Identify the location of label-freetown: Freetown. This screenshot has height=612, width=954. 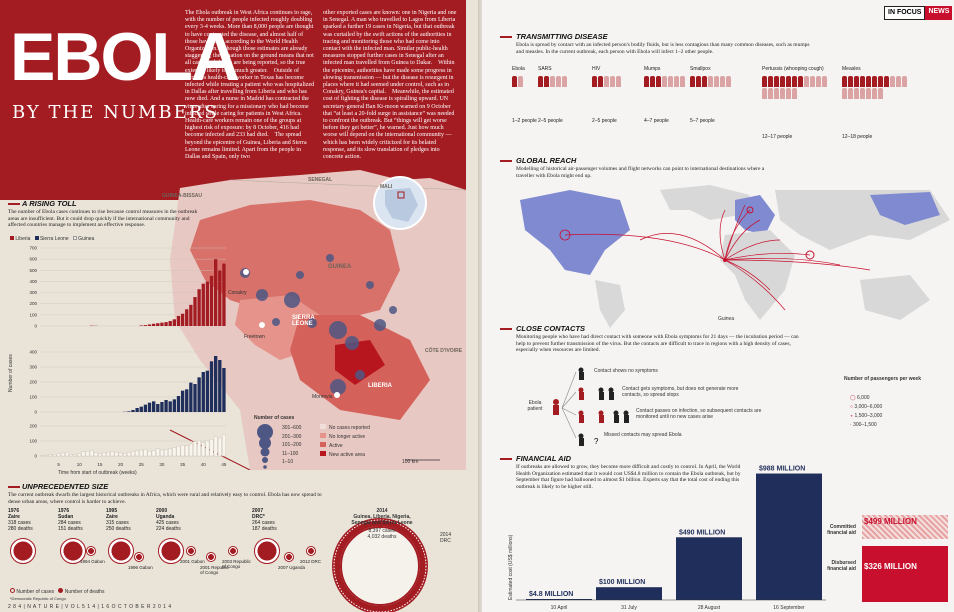
(254, 337).